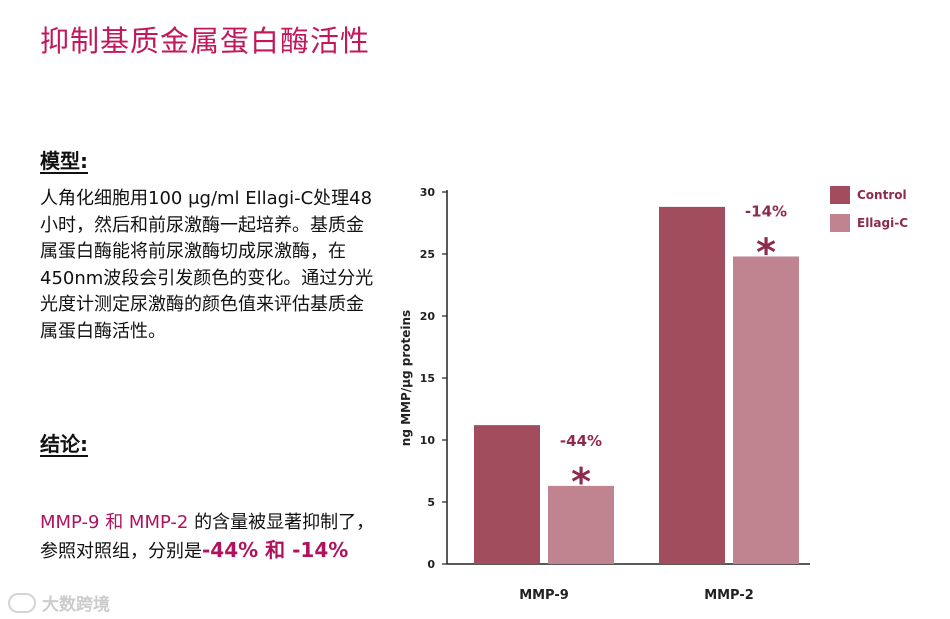  Describe the element at coordinates (581, 441) in the screenshot. I see `annotation-percent: -44%` at that location.